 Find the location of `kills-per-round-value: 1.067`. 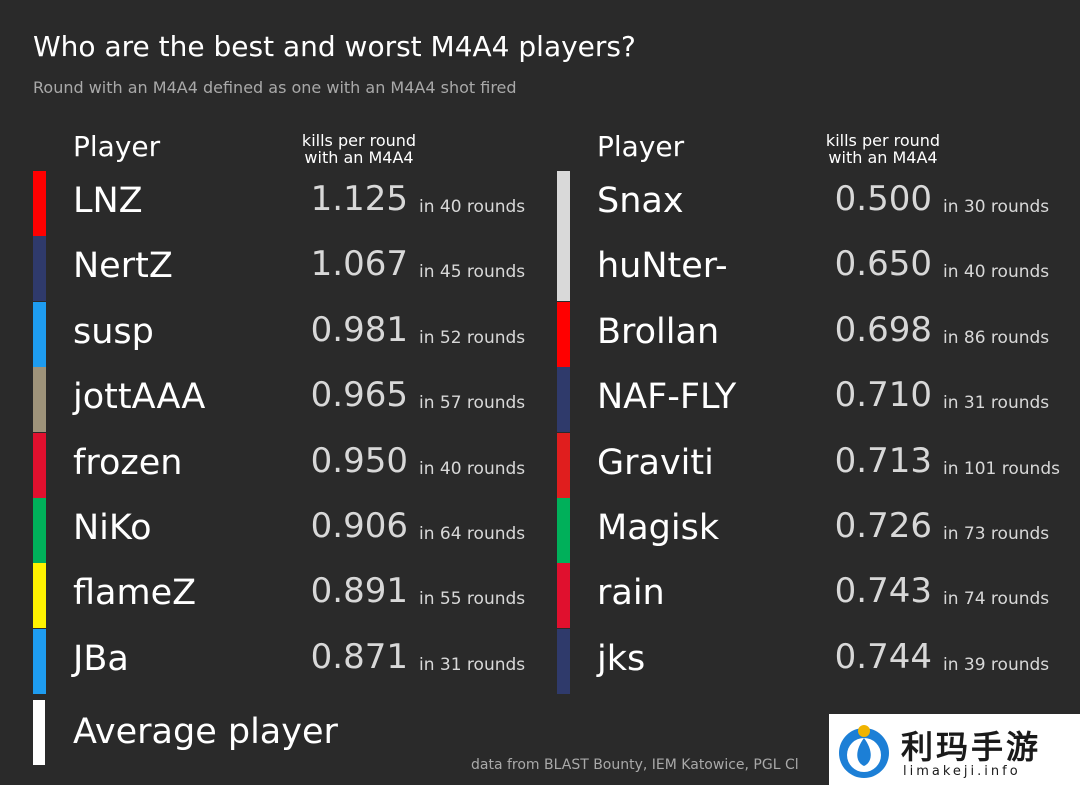

kills-per-round-value: 1.067 is located at coordinates (359, 264).